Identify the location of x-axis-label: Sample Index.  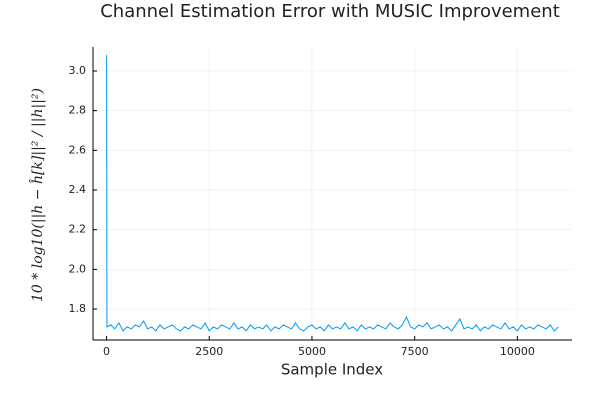
(332, 370).